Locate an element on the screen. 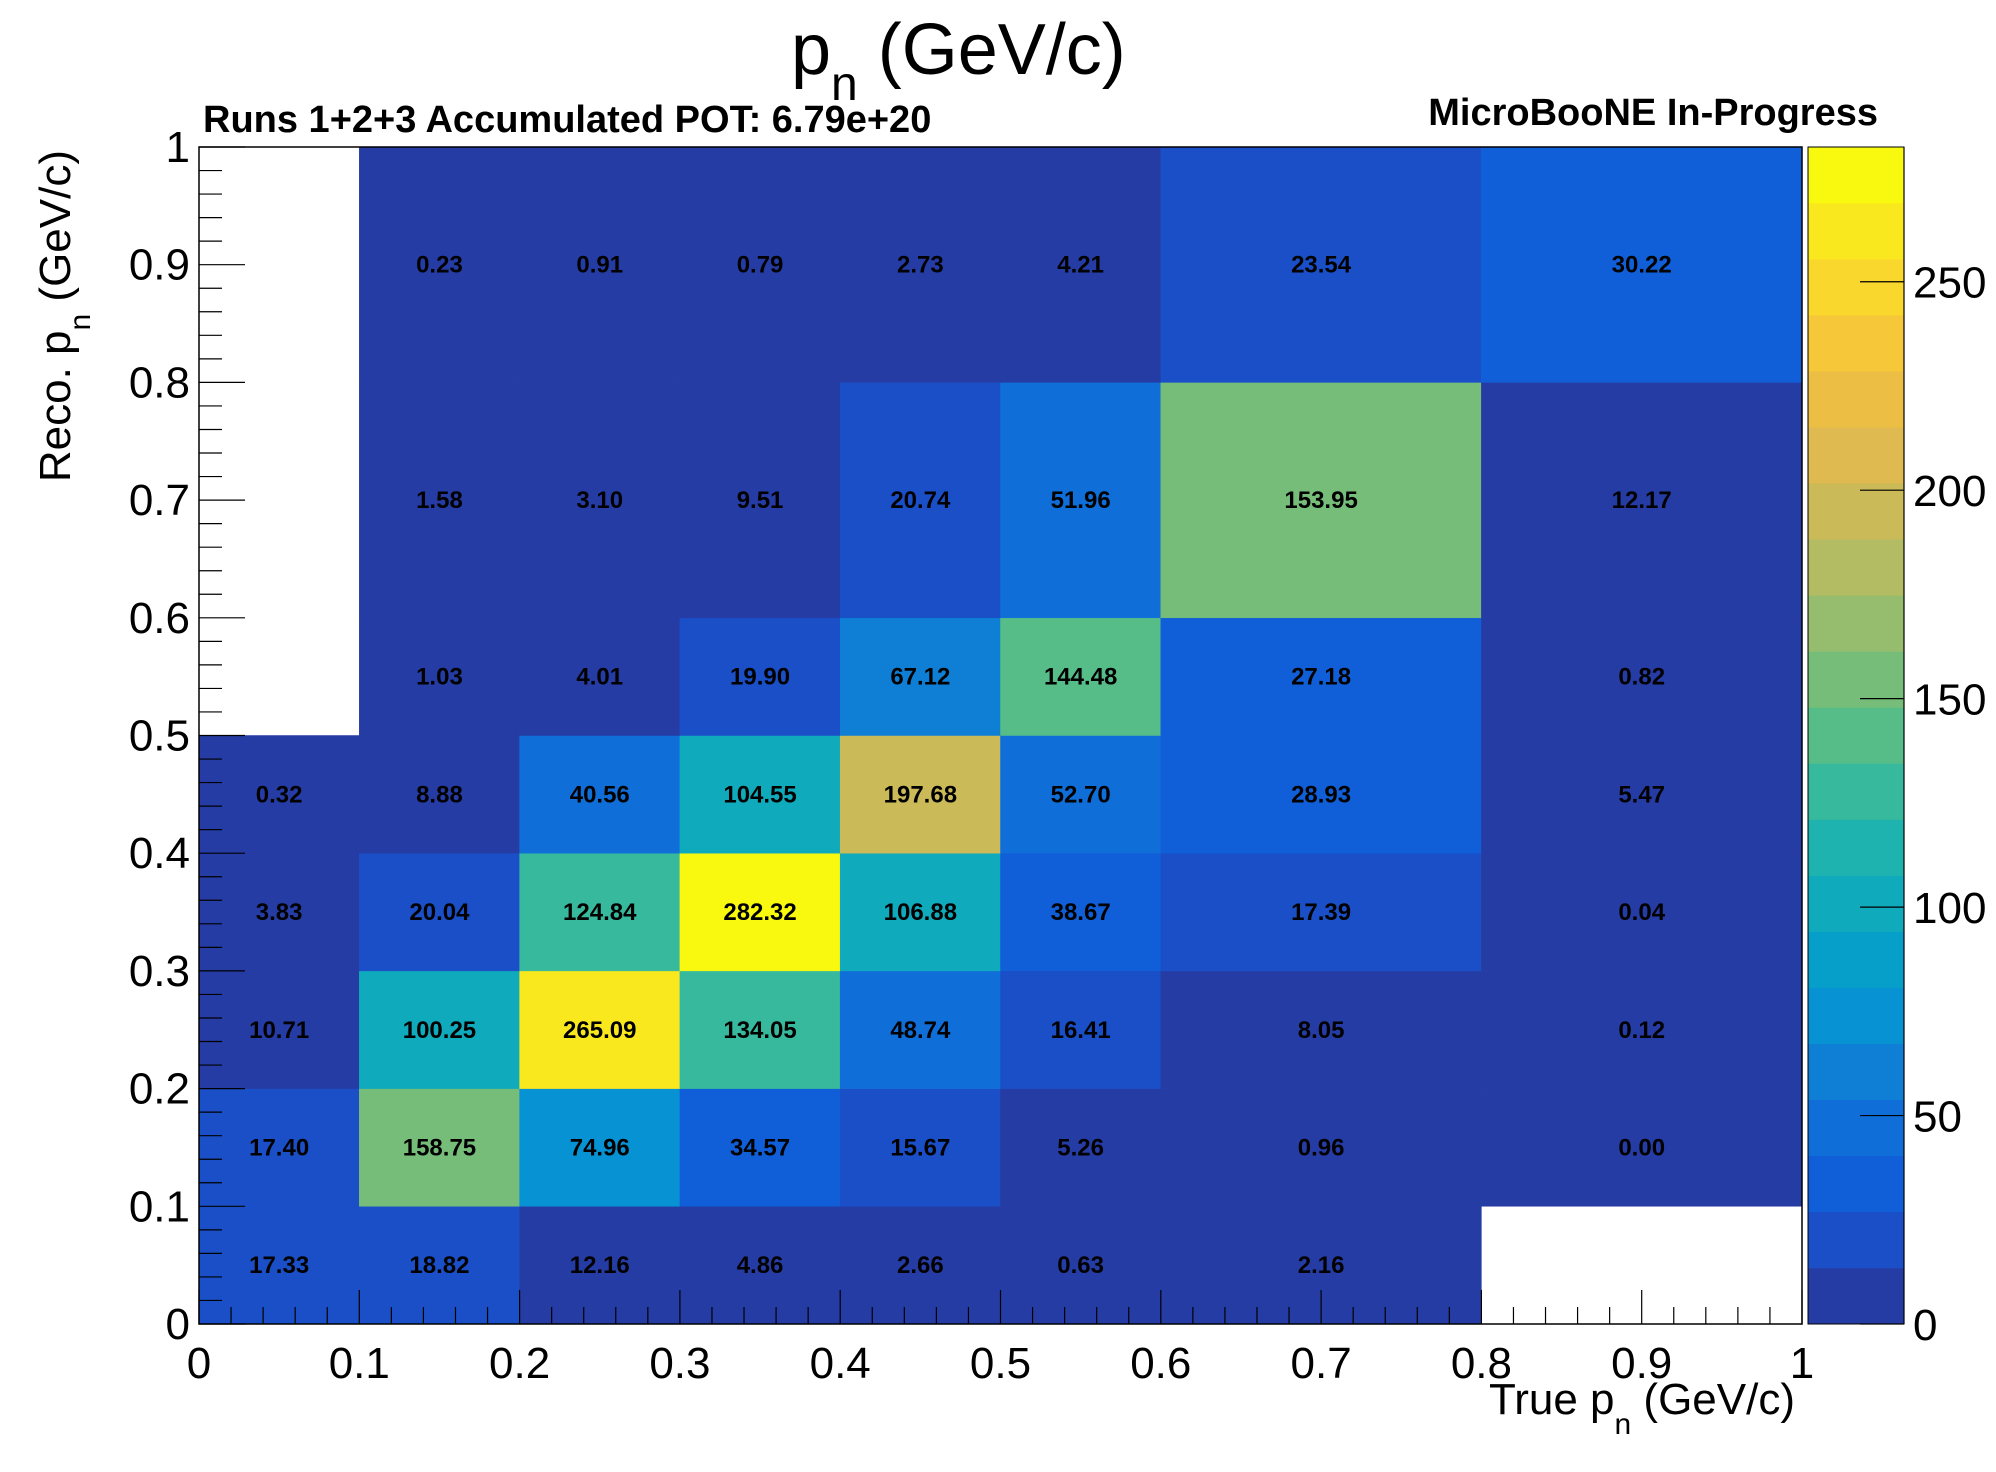 The width and height of the screenshot is (1996, 1472). heatmap-cell-value: 144.48 is located at coordinates (1080, 677).